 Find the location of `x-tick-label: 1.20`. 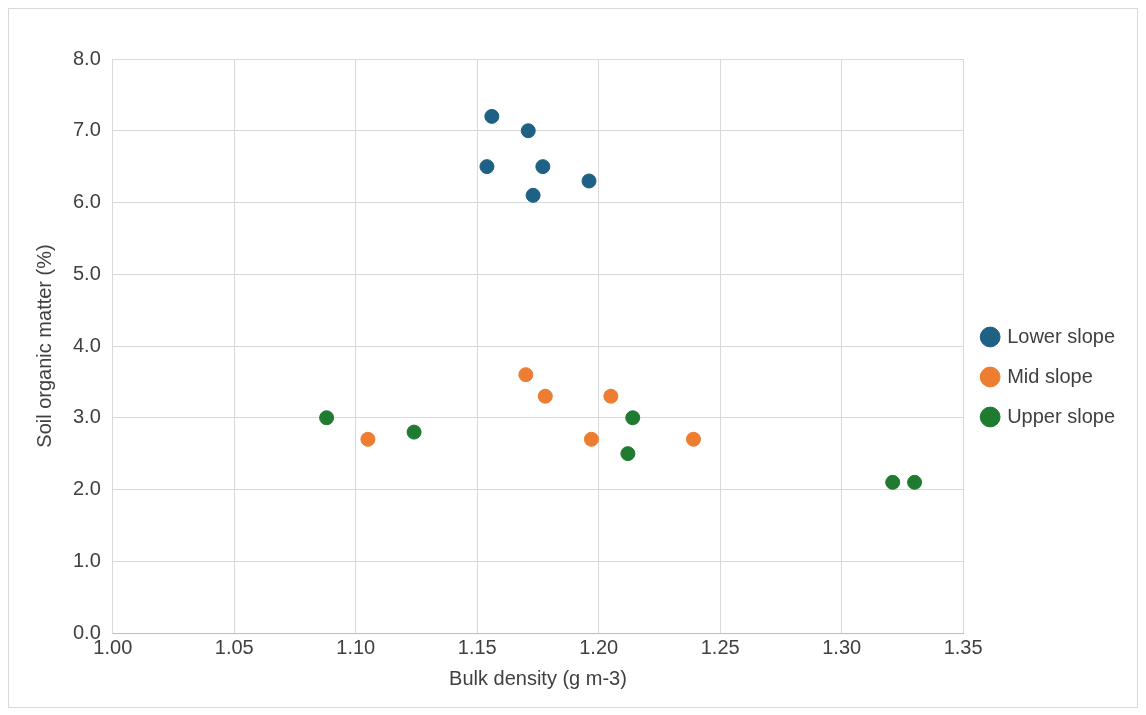

x-tick-label: 1.20 is located at coordinates (599, 646).